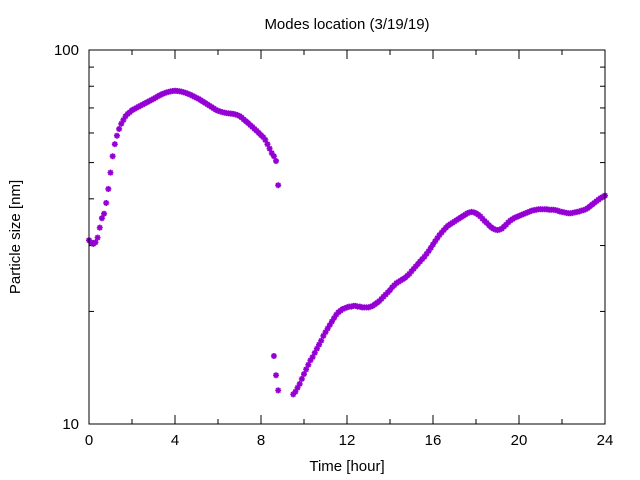 Image resolution: width=640 pixels, height=480 pixels. Describe the element at coordinates (346, 466) in the screenshot. I see `x-axis-label: Time [hour]` at that location.